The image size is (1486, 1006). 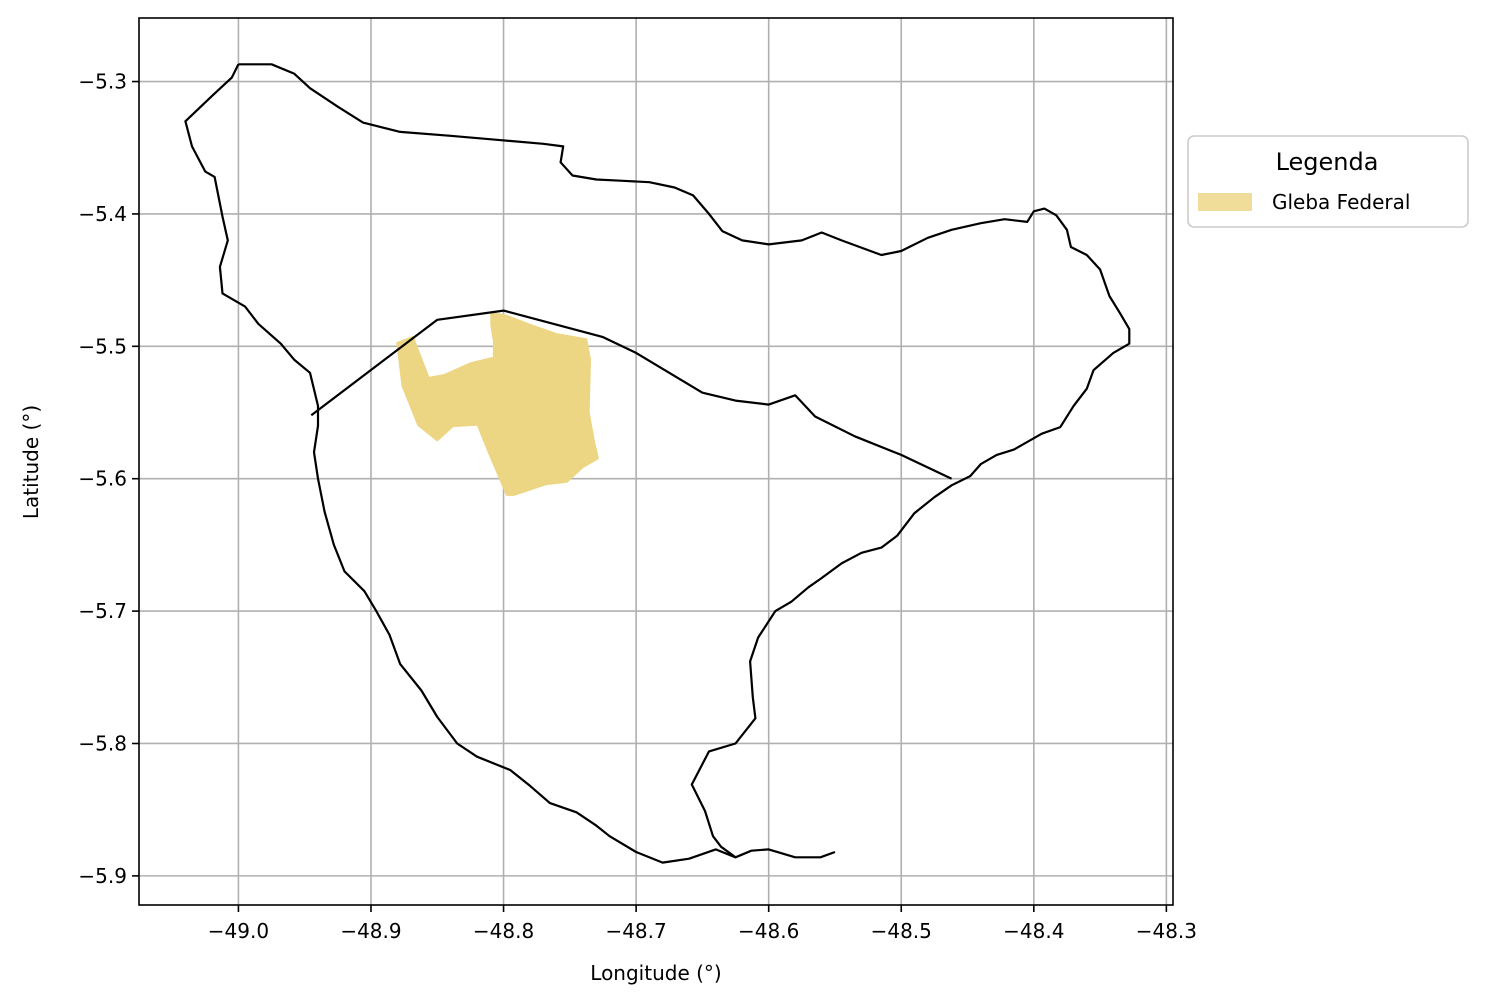 I want to click on legend-title: Legenda, so click(x=1327, y=162).